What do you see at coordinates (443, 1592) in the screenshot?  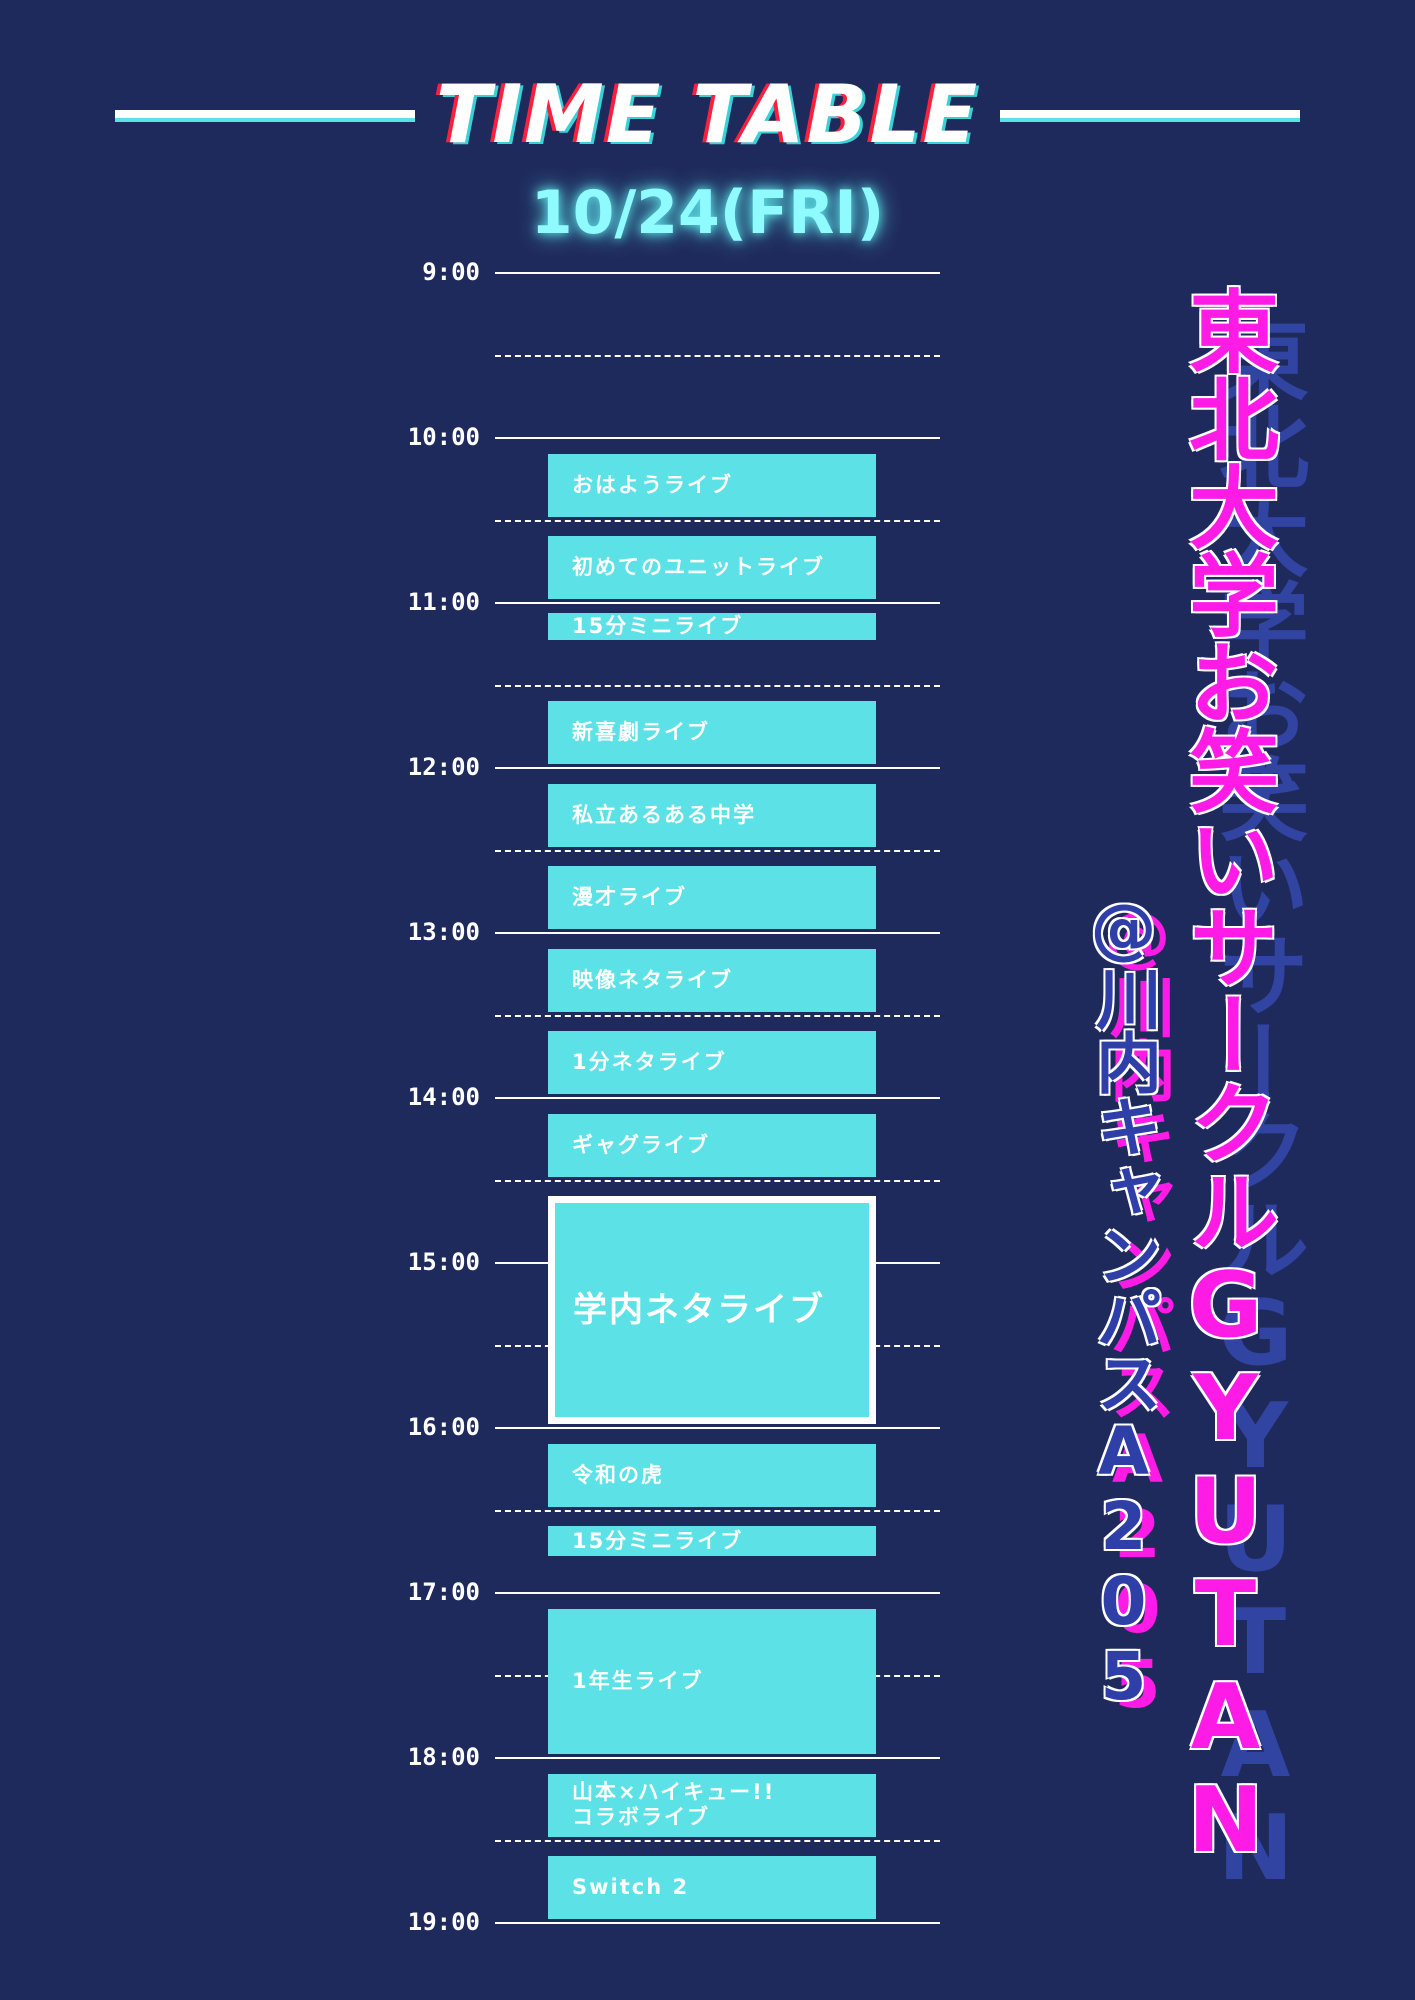 I see `hour-label: 17:00` at bounding box center [443, 1592].